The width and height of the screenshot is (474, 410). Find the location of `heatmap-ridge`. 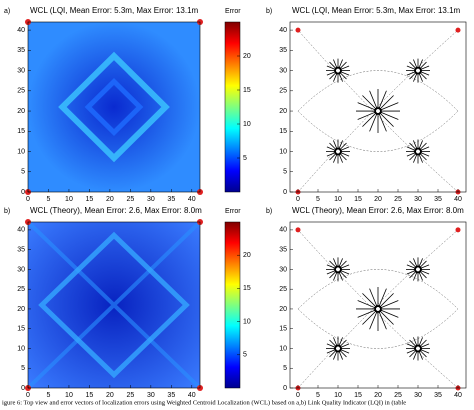

heatmap-ridge is located at coordinates (114, 107).